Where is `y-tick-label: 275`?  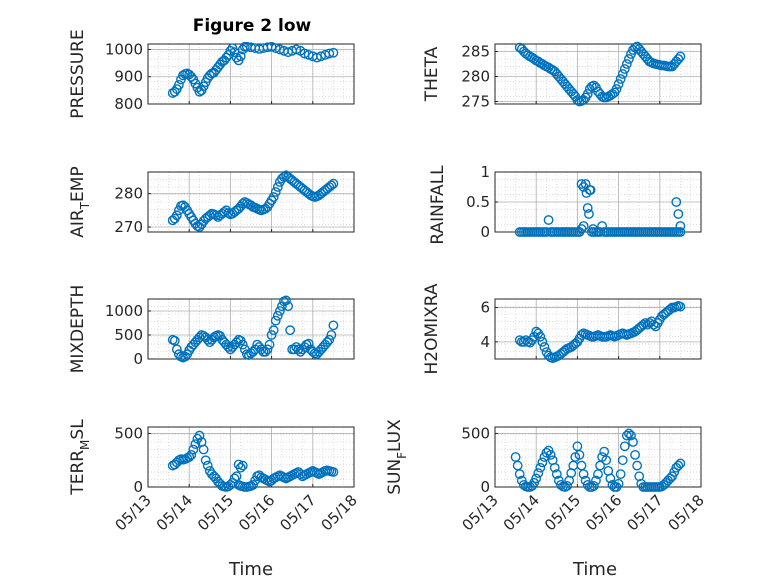 y-tick-label: 275 is located at coordinates (475, 102).